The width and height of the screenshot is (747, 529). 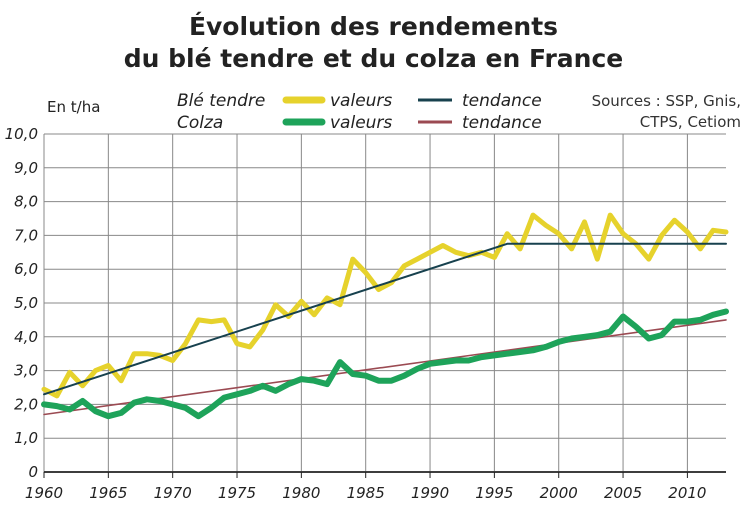 What do you see at coordinates (502, 101) in the screenshot?
I see `legend-ble-trend-label: tendance` at bounding box center [502, 101].